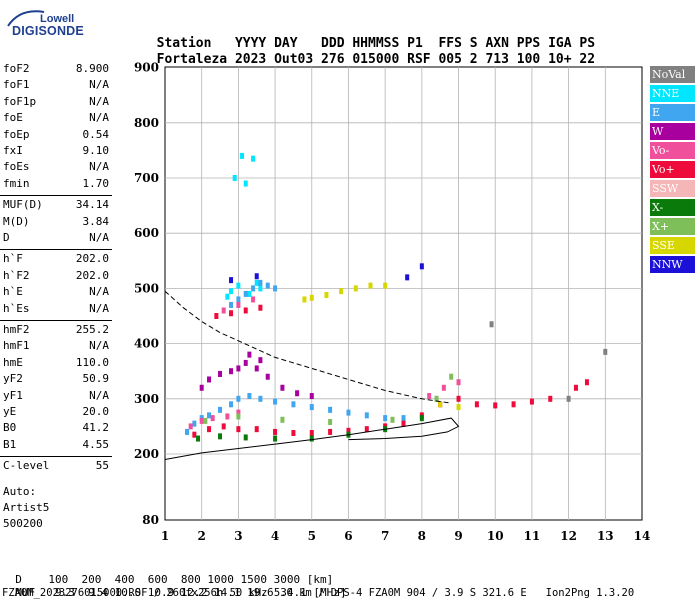  I want to click on legend-item: NNE, so click(672, 93).